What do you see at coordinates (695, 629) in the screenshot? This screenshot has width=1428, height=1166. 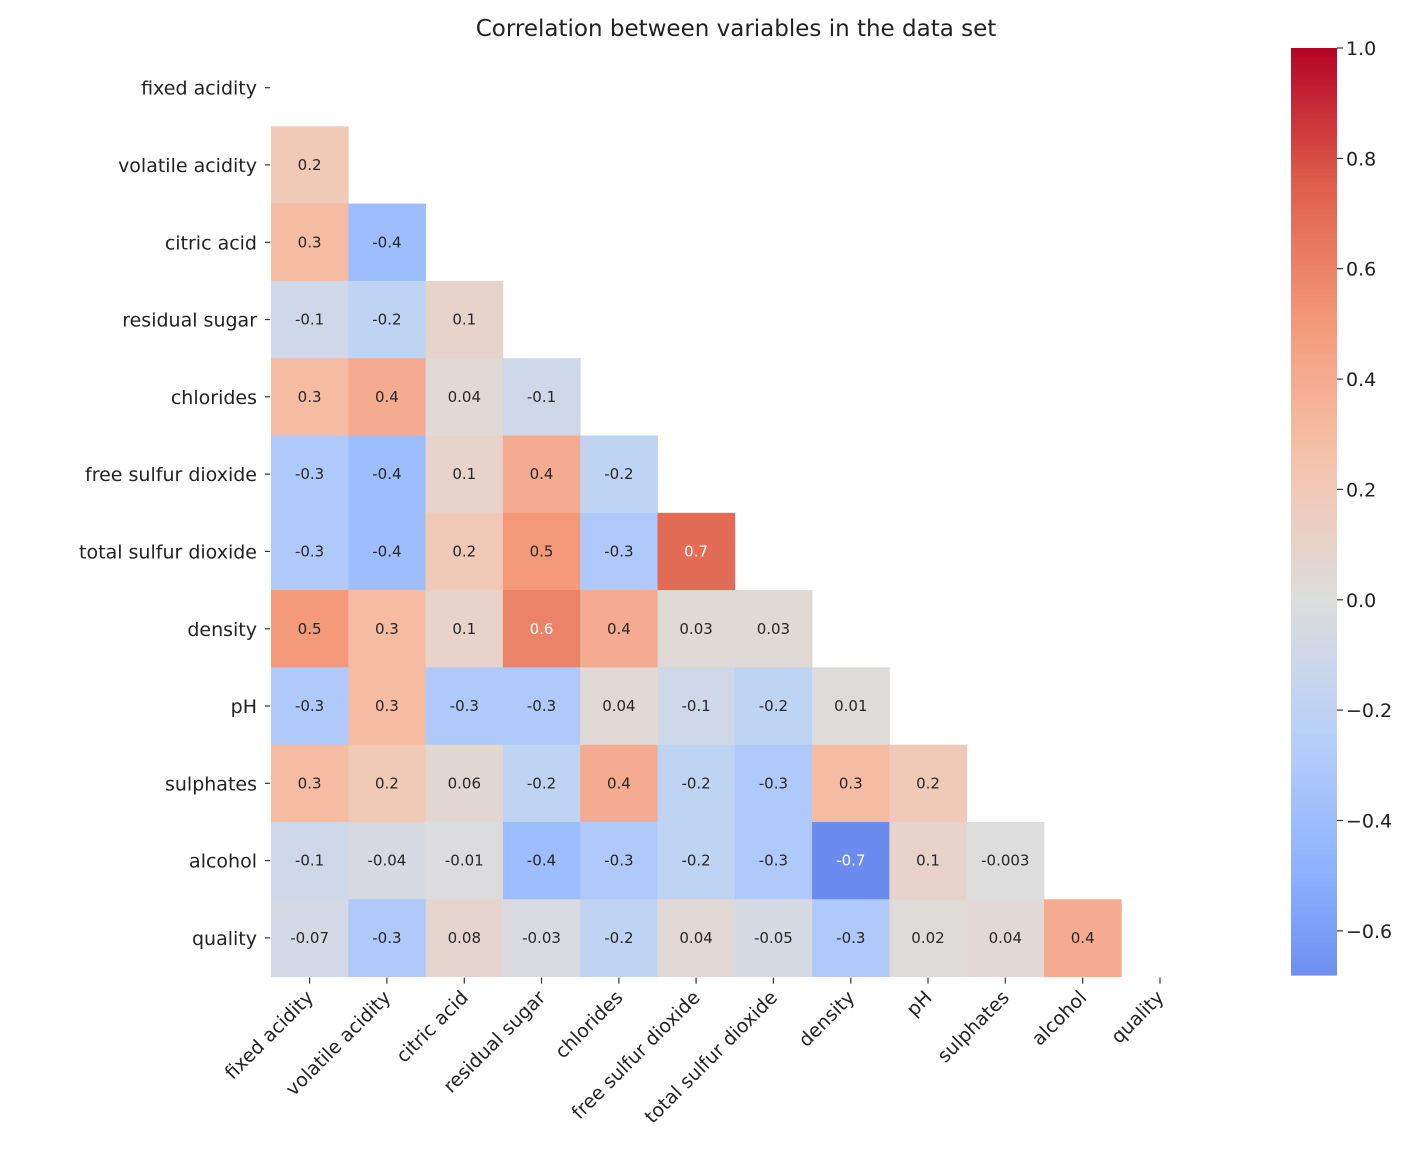 I see `cell-value-label: 0.03` at bounding box center [695, 629].